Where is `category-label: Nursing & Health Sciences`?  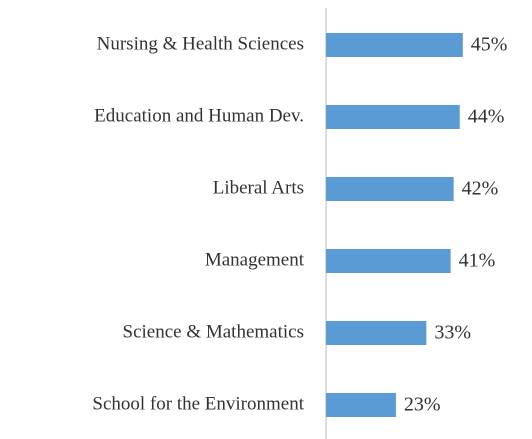 category-label: Nursing & Health Sciences is located at coordinates (200, 43).